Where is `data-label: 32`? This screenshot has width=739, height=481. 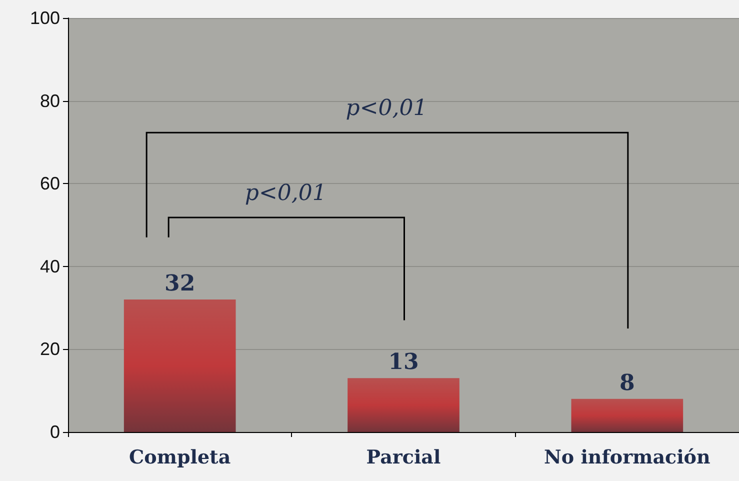 data-label: 32 is located at coordinates (180, 283).